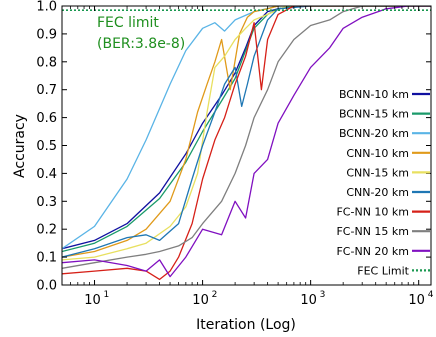 This screenshot has width=436, height=337. Describe the element at coordinates (246, 325) in the screenshot. I see `x-axis-title: Iteration (Log)` at that location.